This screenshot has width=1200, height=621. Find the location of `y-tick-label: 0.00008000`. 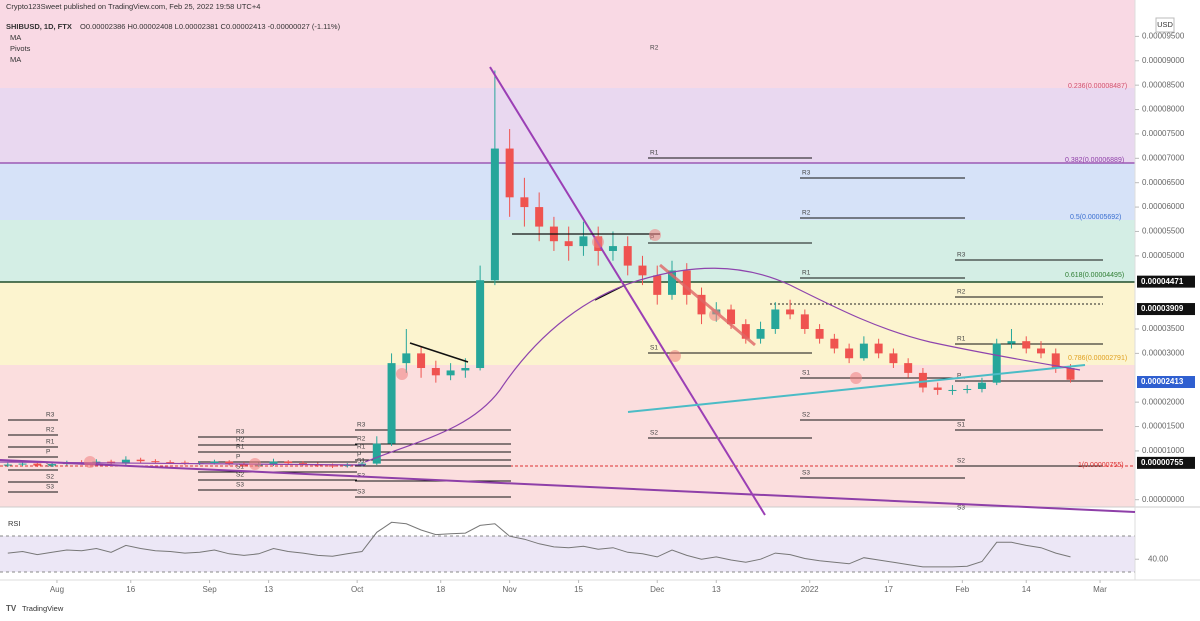

y-tick-label: 0.00008000 is located at coordinates (1163, 109).